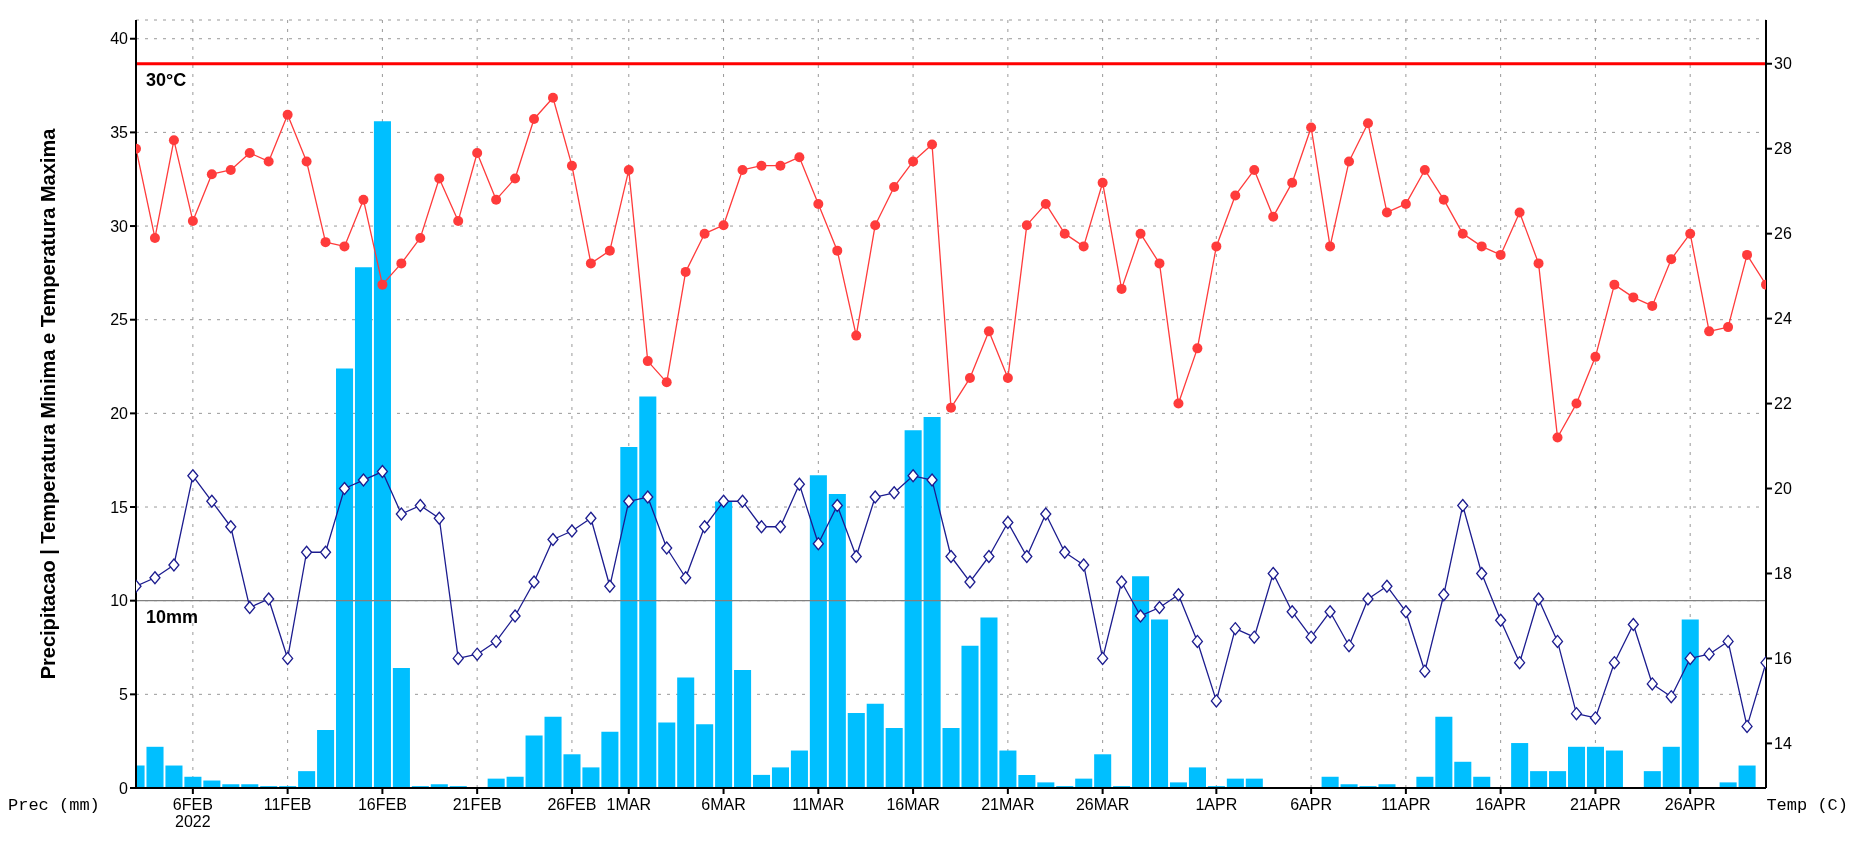  I want to click on y2-tick-label: 20, so click(1783, 489).